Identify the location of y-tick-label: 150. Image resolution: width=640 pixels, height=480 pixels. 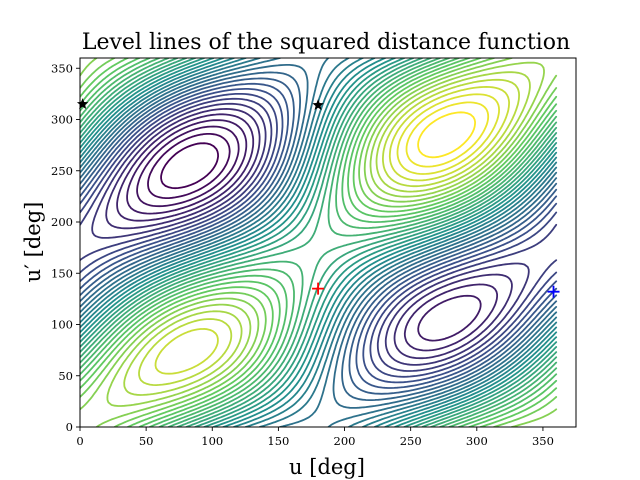
(62, 273).